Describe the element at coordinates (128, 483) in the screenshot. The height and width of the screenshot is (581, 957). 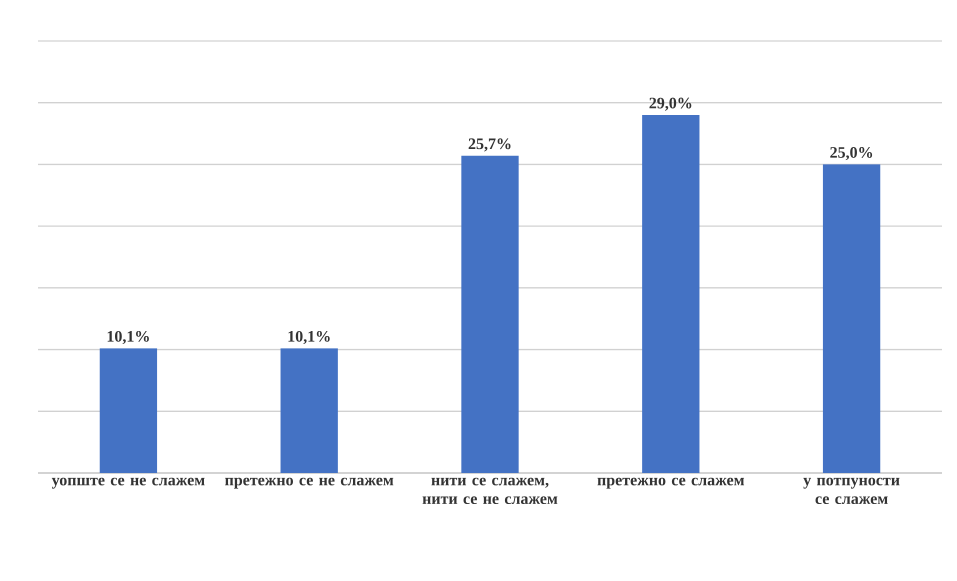
I see `x-tick-label: уопште се не слажем` at that location.